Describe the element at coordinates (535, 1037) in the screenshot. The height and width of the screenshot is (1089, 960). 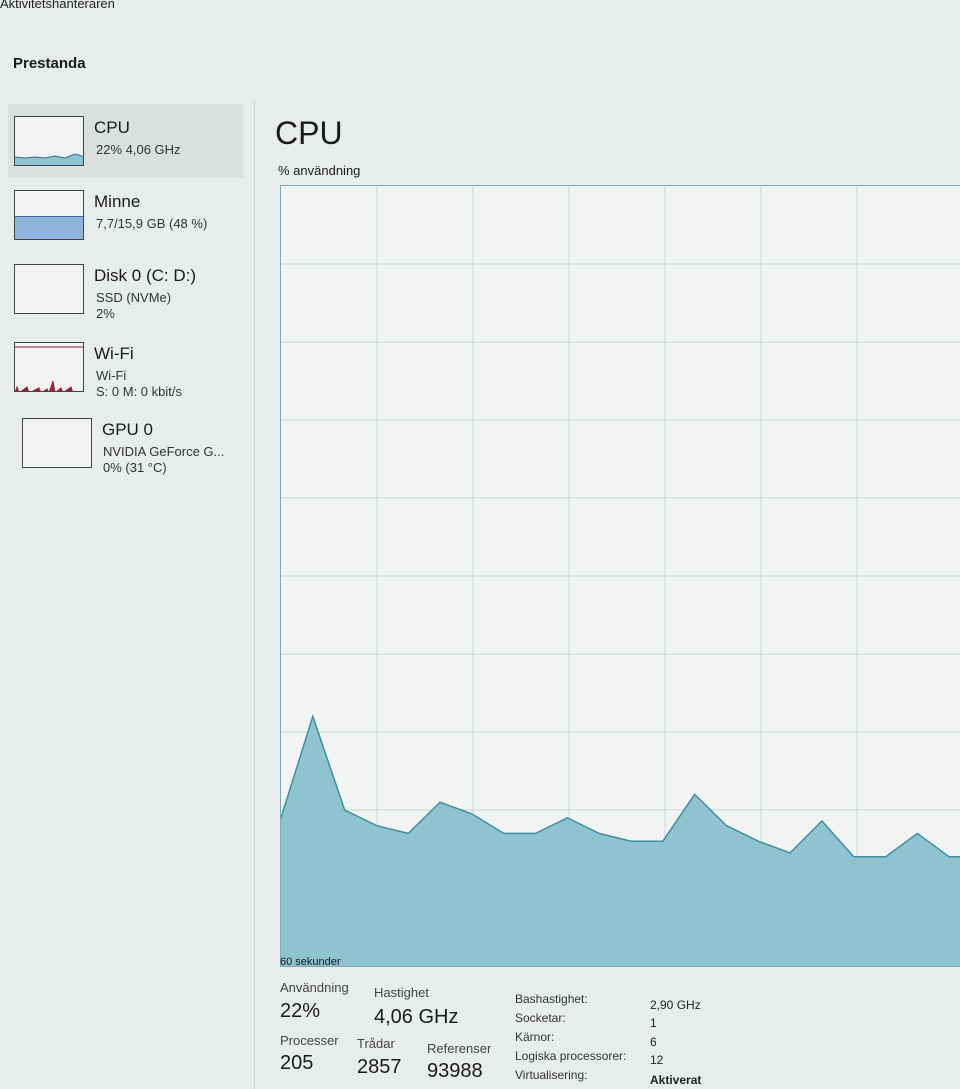
I see `spec-label: Kärnor:` at that location.